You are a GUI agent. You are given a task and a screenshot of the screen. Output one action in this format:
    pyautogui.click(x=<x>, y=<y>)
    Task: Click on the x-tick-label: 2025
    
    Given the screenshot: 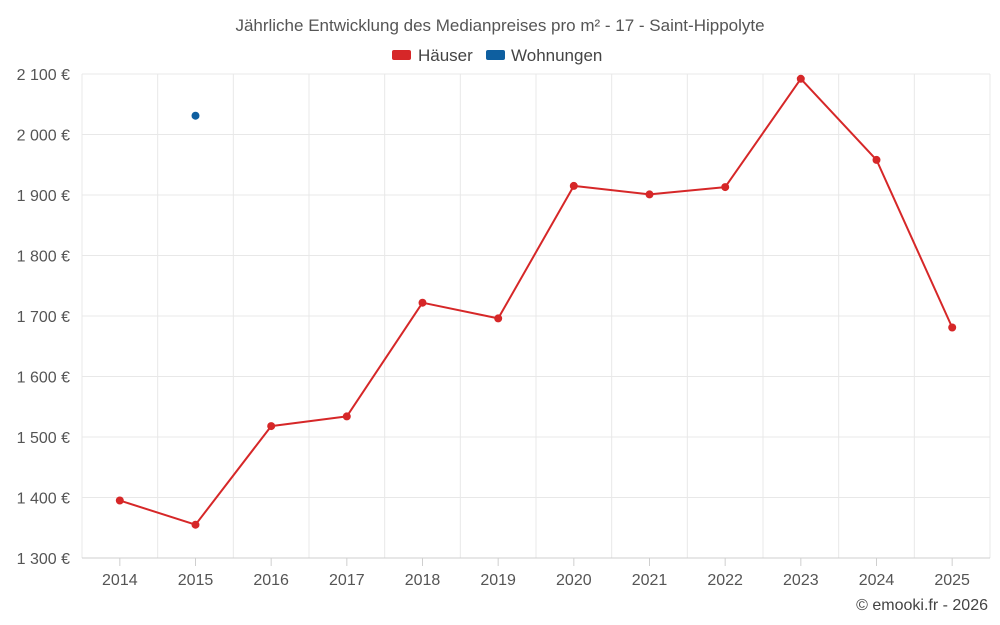 What is the action you would take?
    pyautogui.click(x=952, y=580)
    